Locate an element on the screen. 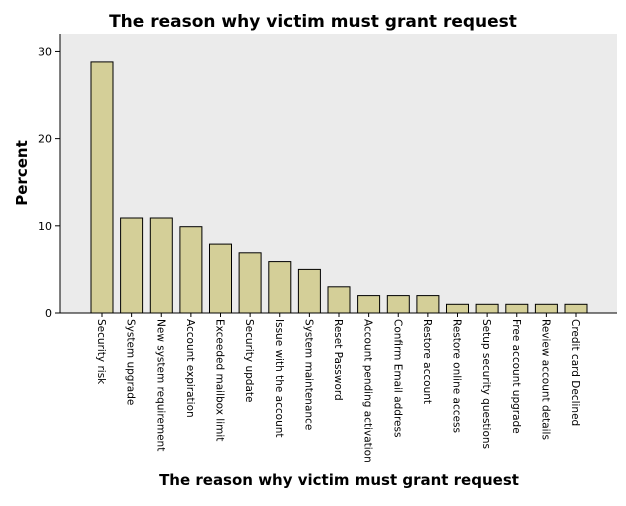 The image size is (626, 506). x-tick-label: Restore online access is located at coordinates (457, 376).